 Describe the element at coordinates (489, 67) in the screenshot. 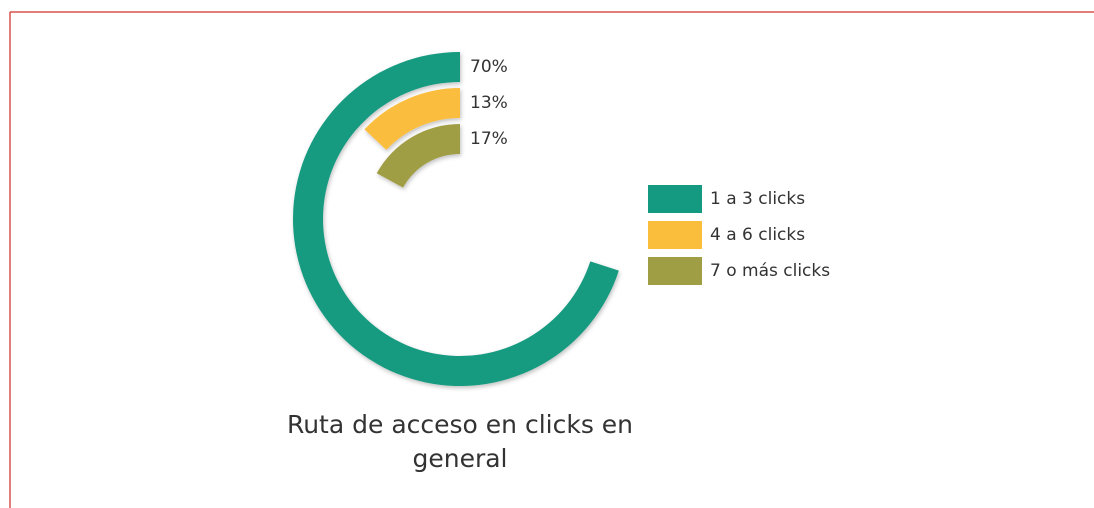

I see `value-label: 70%` at that location.